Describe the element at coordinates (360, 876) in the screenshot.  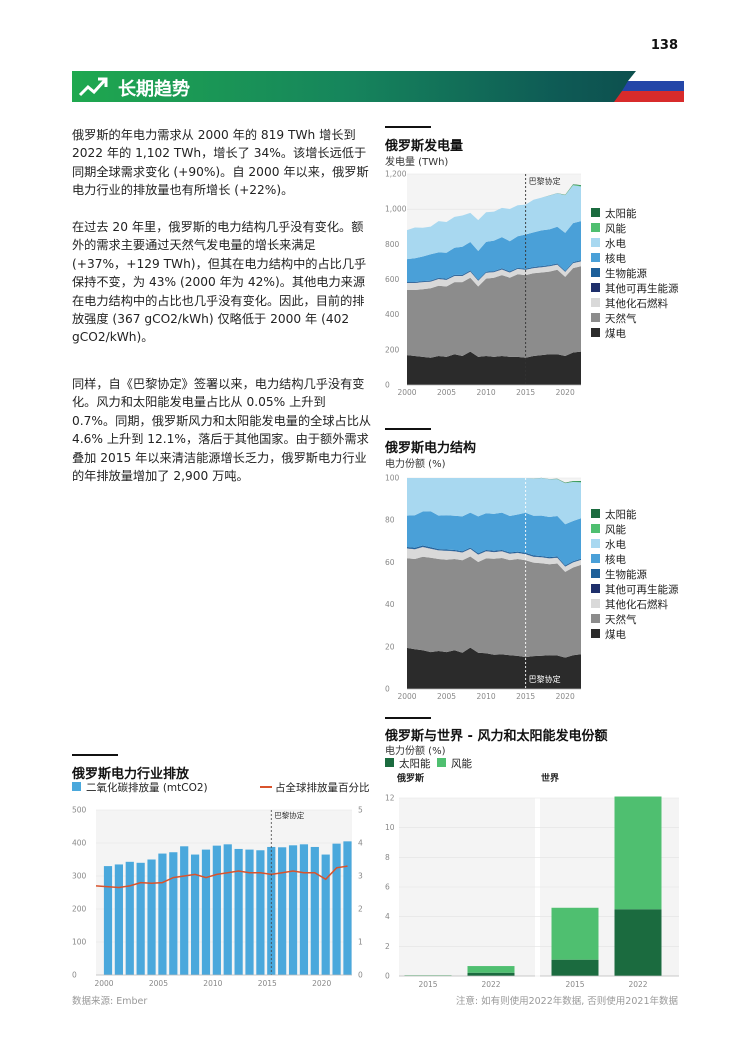
I see `y2-tick-label: 3` at that location.